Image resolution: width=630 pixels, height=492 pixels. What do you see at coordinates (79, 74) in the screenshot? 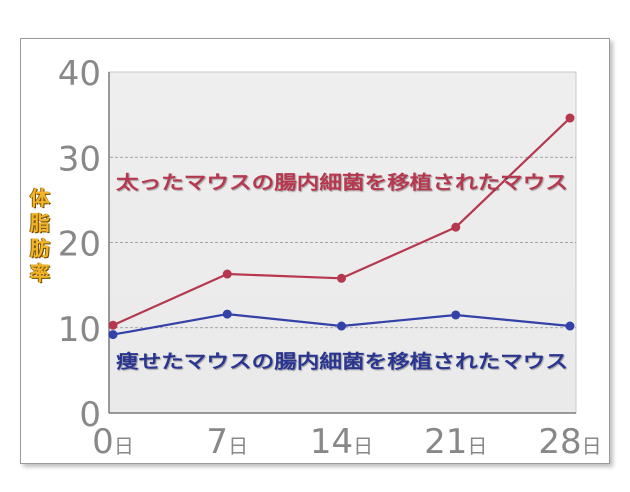
I see `y-tick-label: 40` at bounding box center [79, 74].